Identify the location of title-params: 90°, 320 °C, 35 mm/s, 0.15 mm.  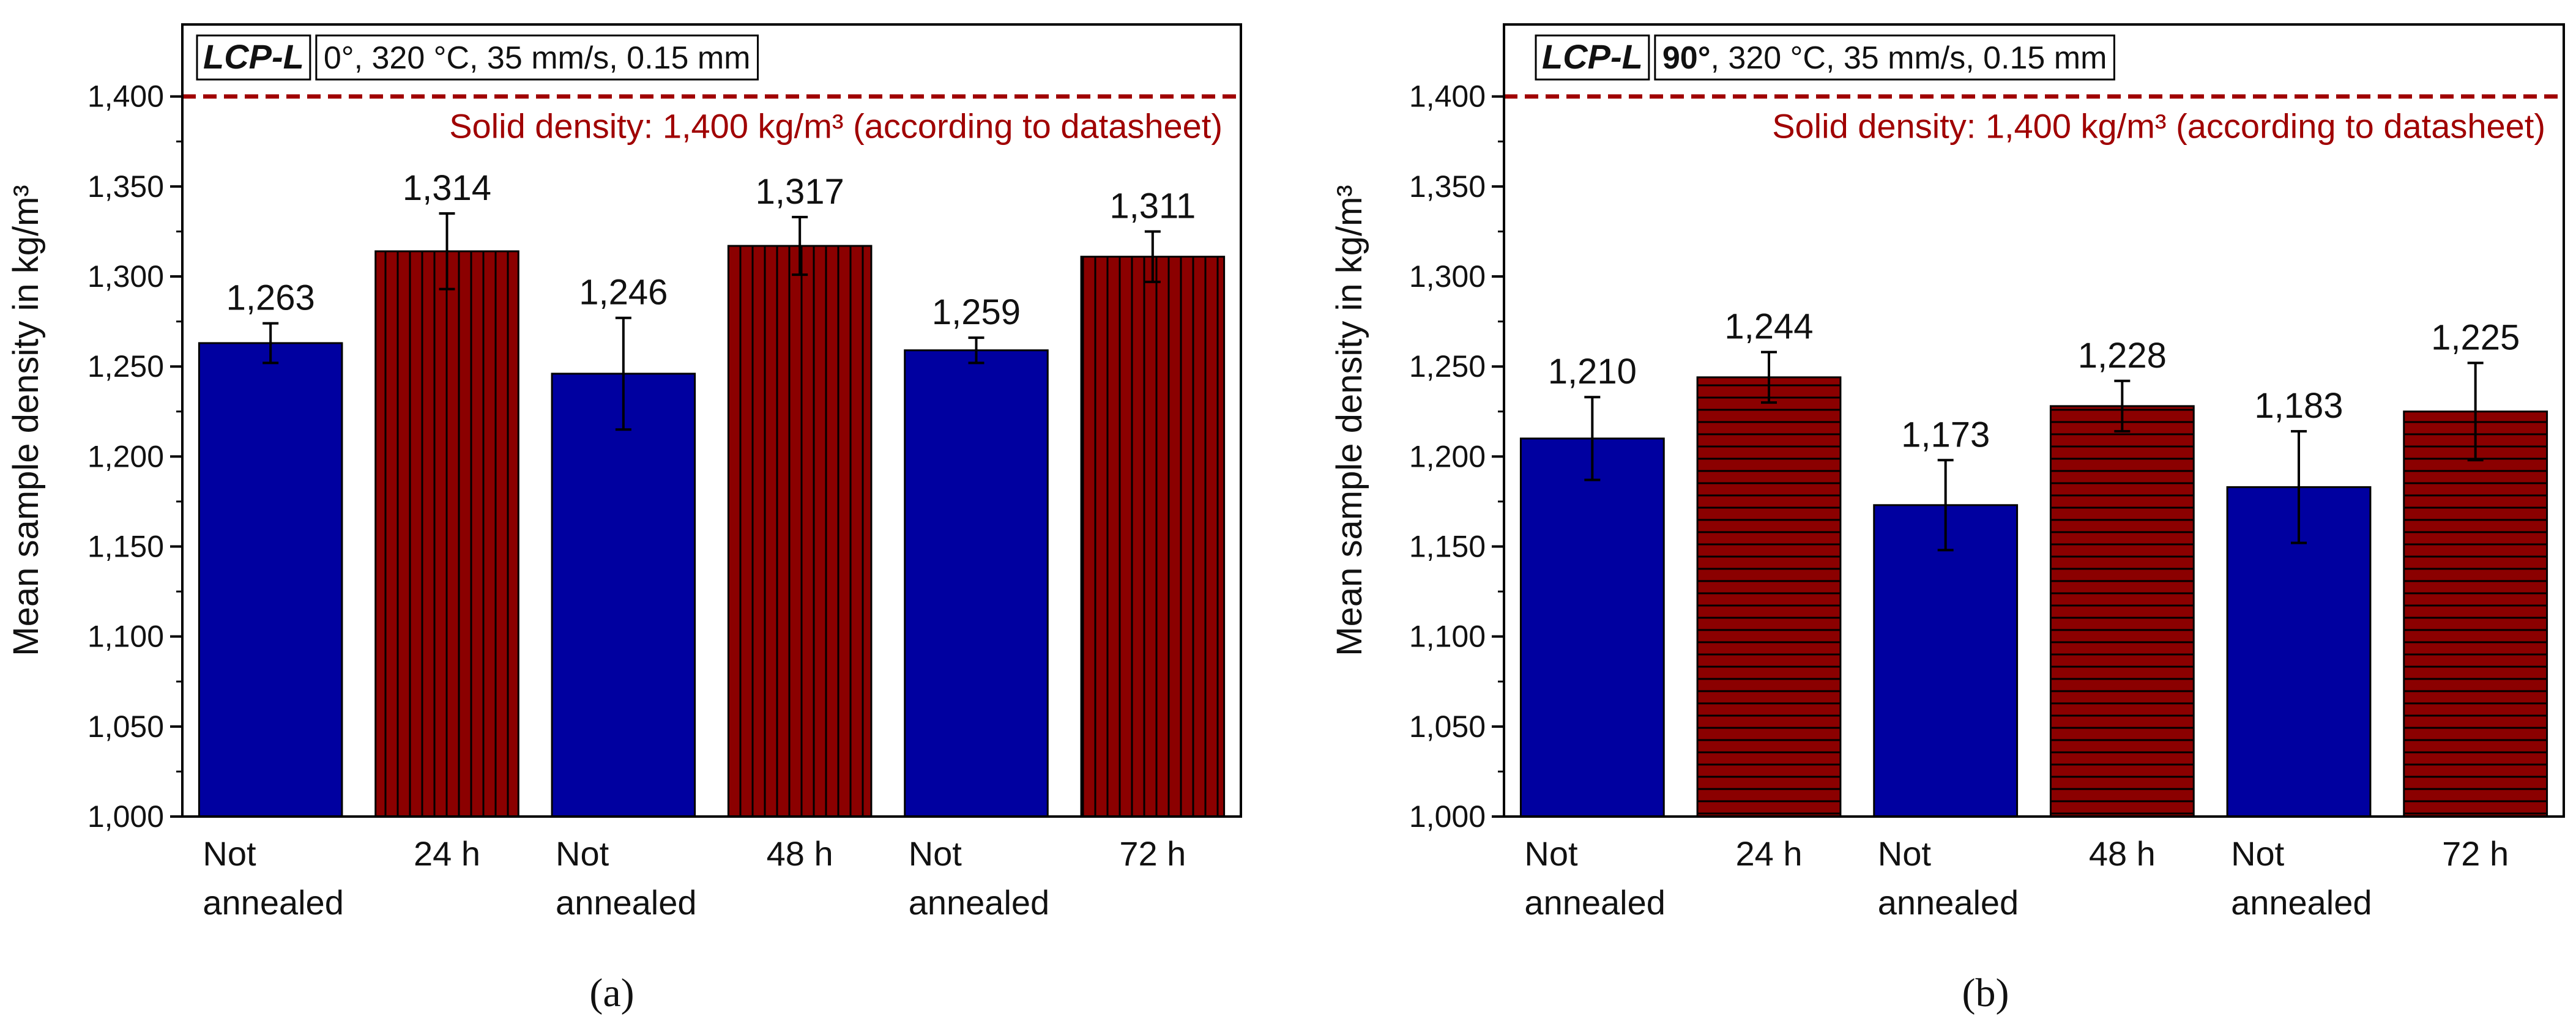
(1885, 58).